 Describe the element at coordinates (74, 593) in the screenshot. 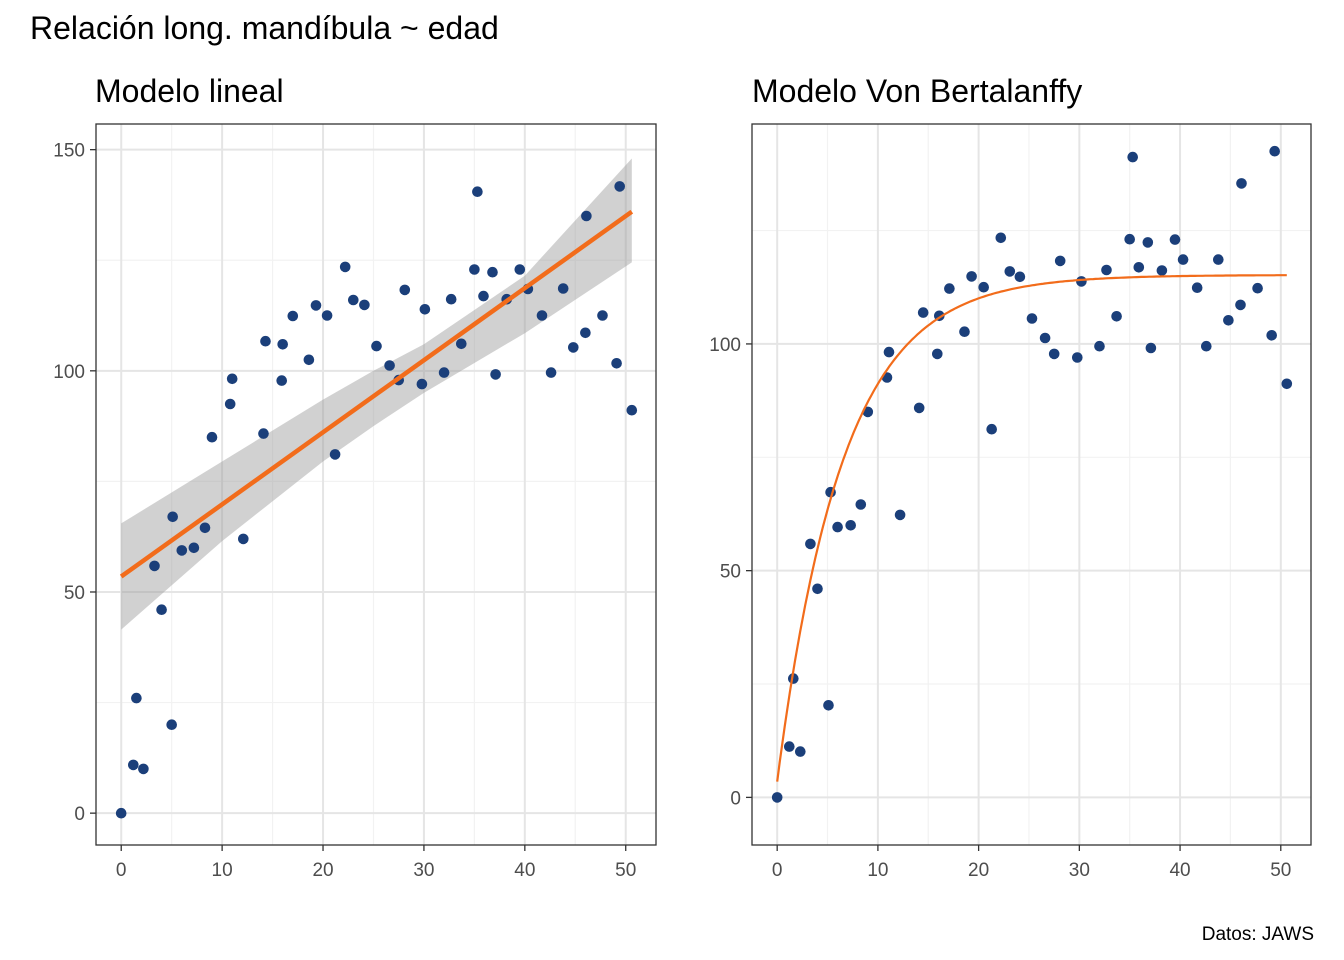

I see `y-tick-label: 50` at that location.